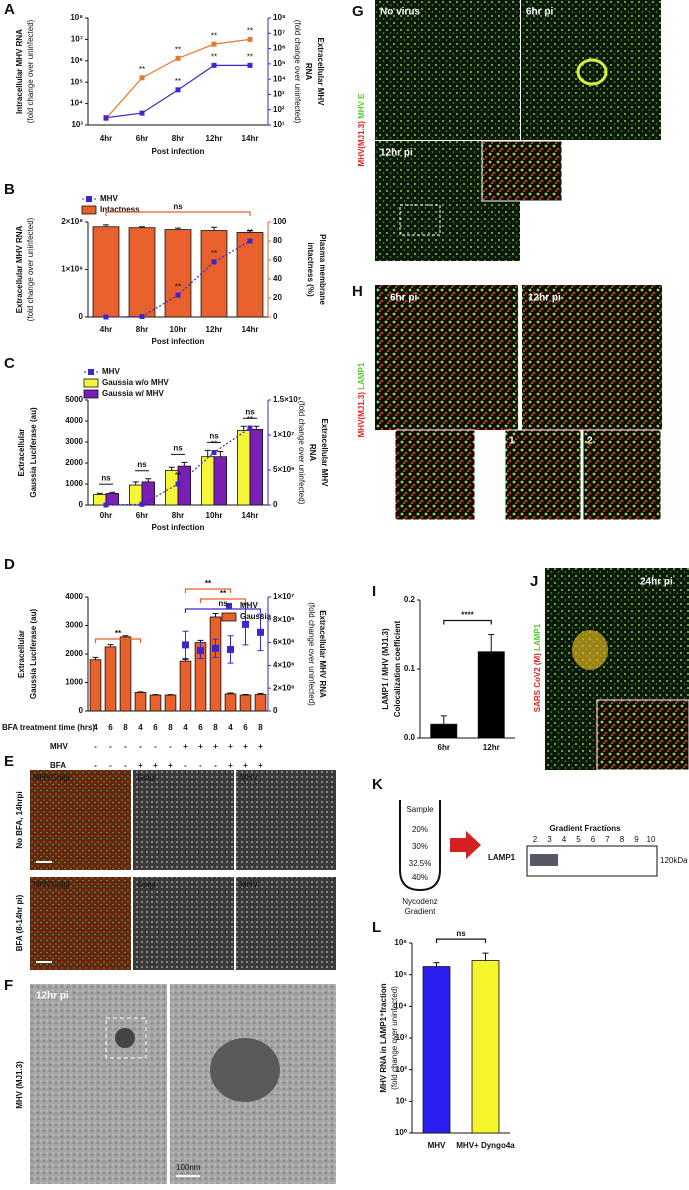 The height and width of the screenshot is (1190, 689). I want to click on y-tick-label: 3000, so click(74, 625).